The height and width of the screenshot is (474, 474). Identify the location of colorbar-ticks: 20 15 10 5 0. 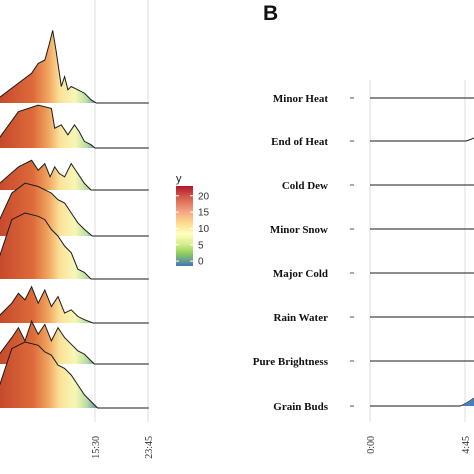
(193, 229).